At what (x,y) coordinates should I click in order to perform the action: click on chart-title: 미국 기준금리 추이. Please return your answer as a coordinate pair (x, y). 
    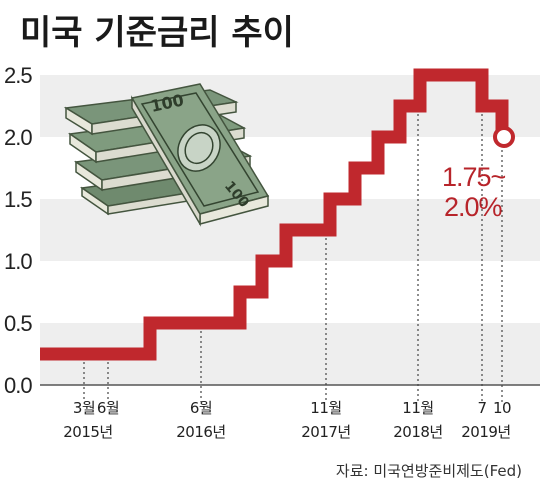
    Looking at the image, I should click on (157, 33).